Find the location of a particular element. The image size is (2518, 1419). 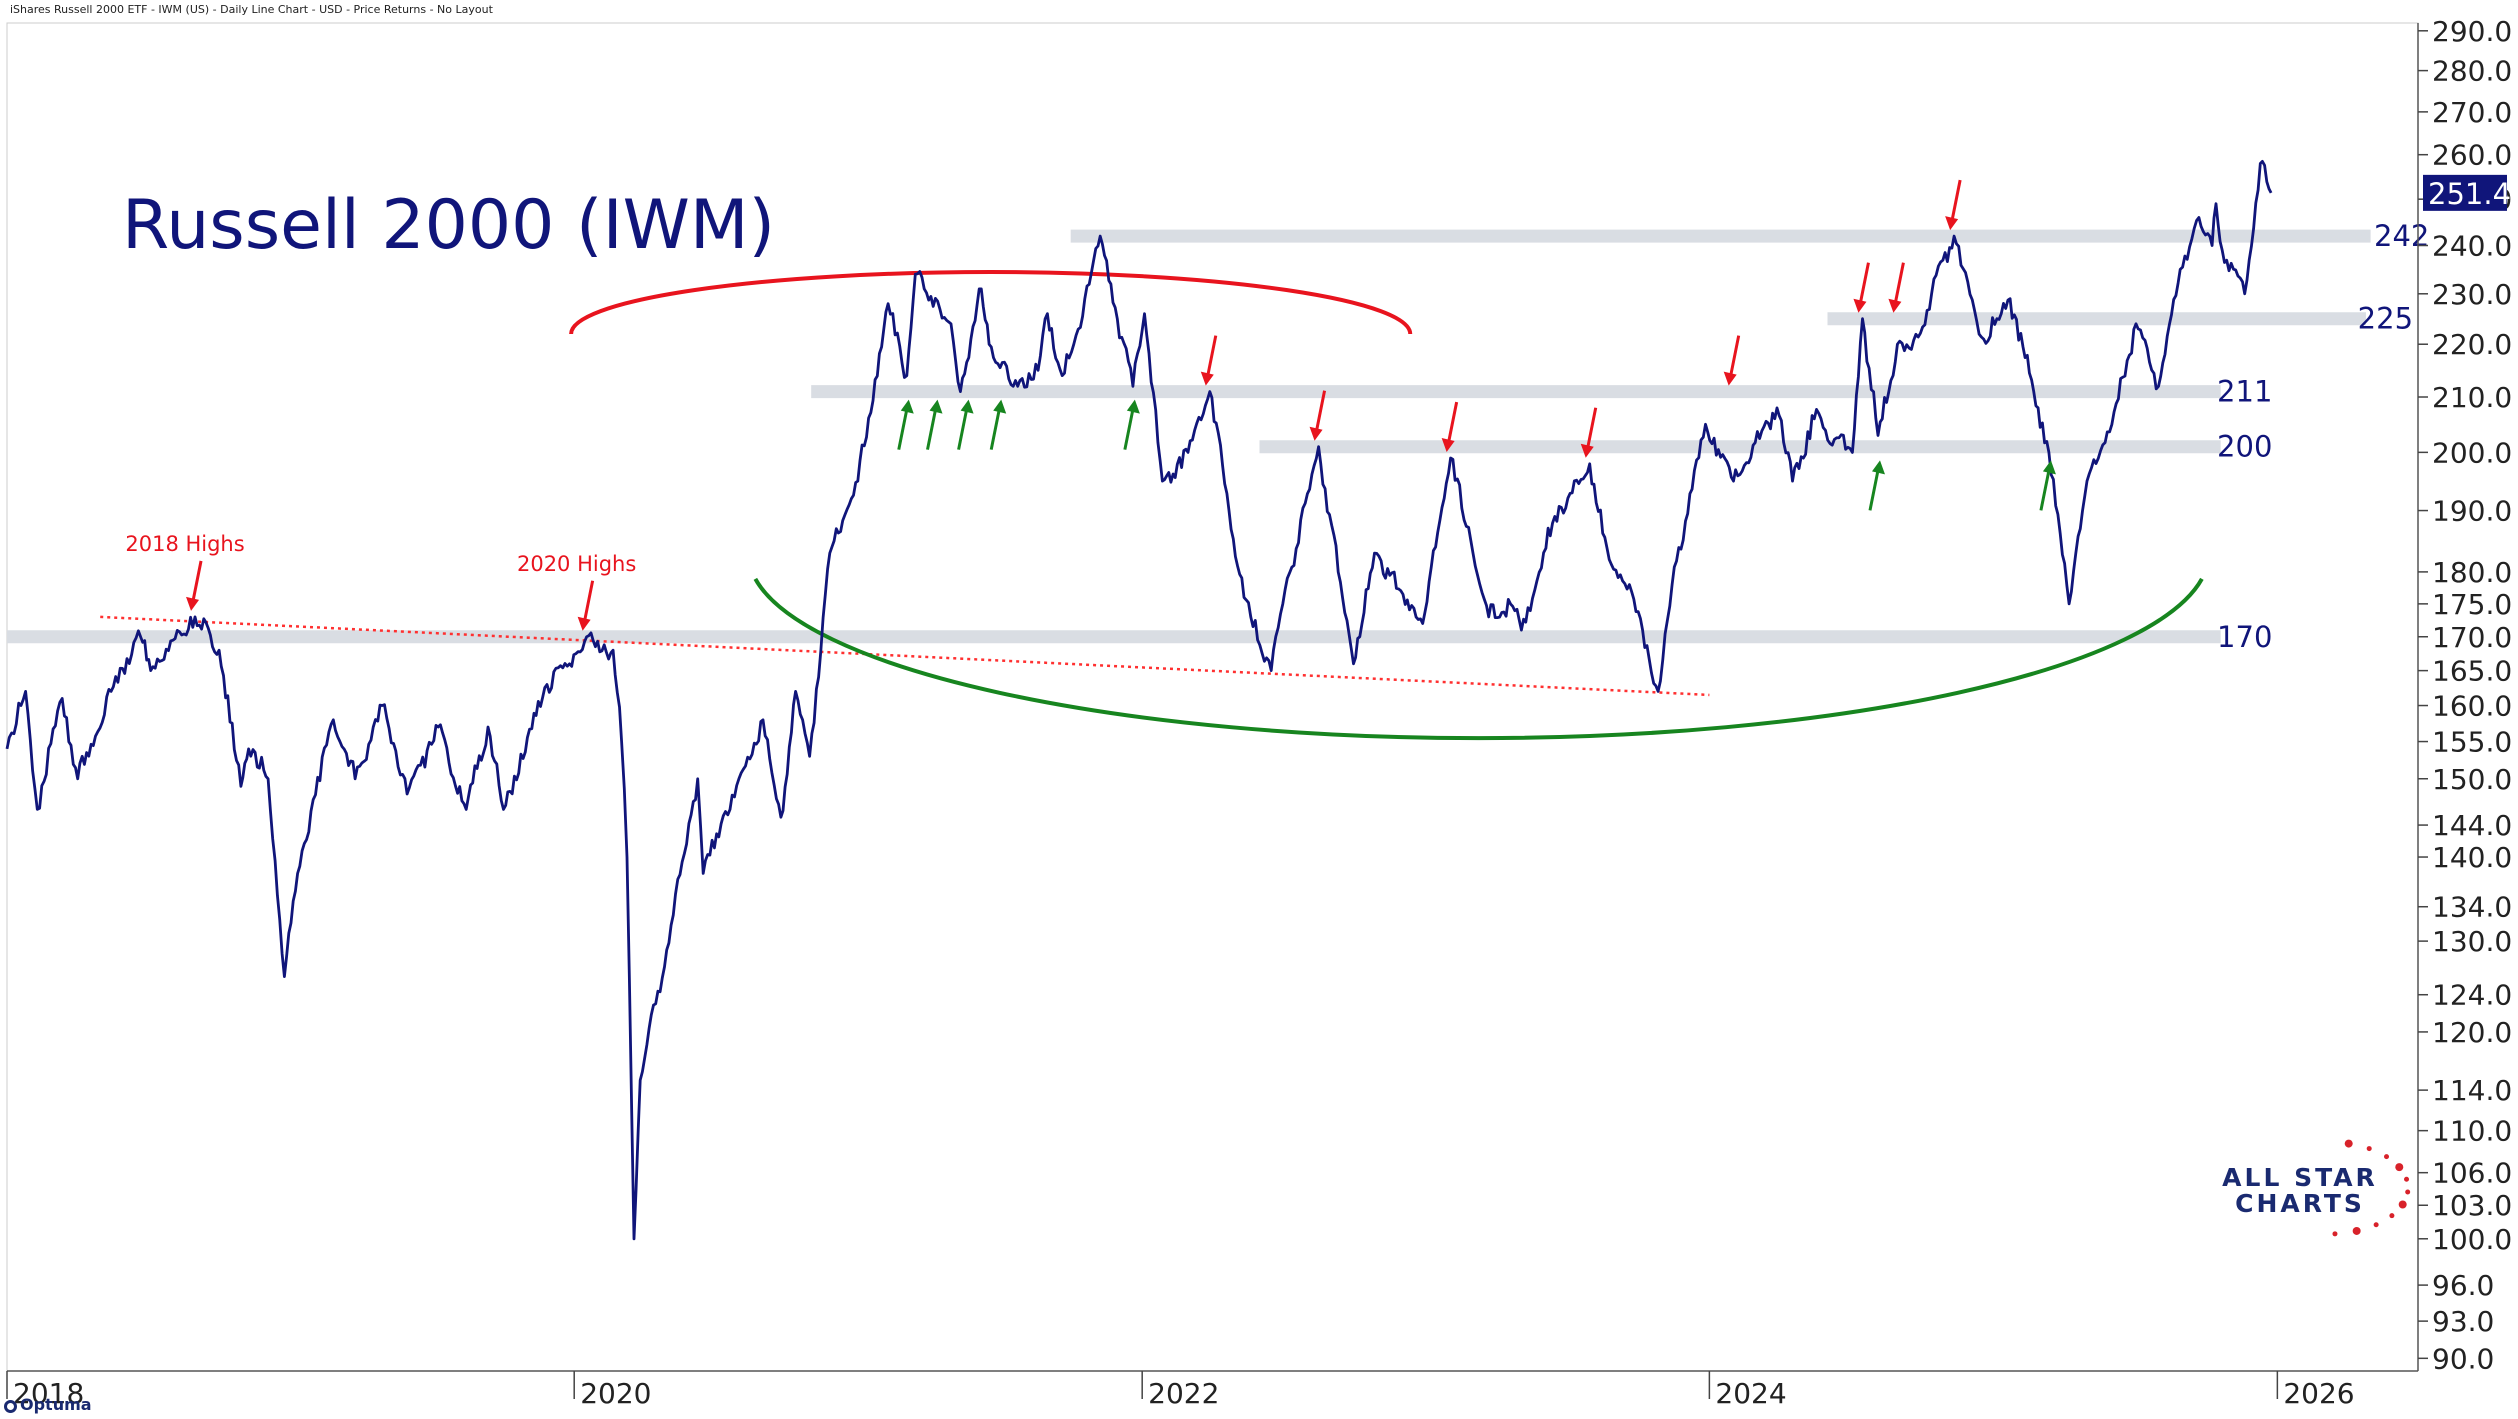

y-tick-label-17: 165.0 is located at coordinates (2472, 671).